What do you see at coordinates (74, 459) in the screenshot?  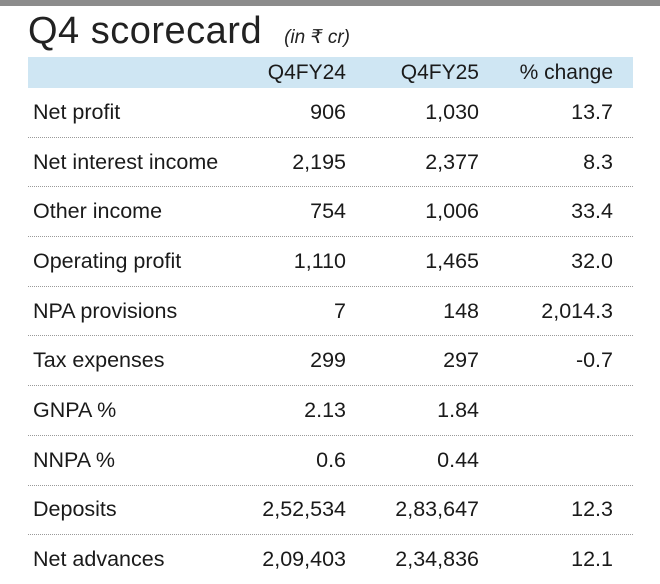 I see `cell-metric: NNPA %` at bounding box center [74, 459].